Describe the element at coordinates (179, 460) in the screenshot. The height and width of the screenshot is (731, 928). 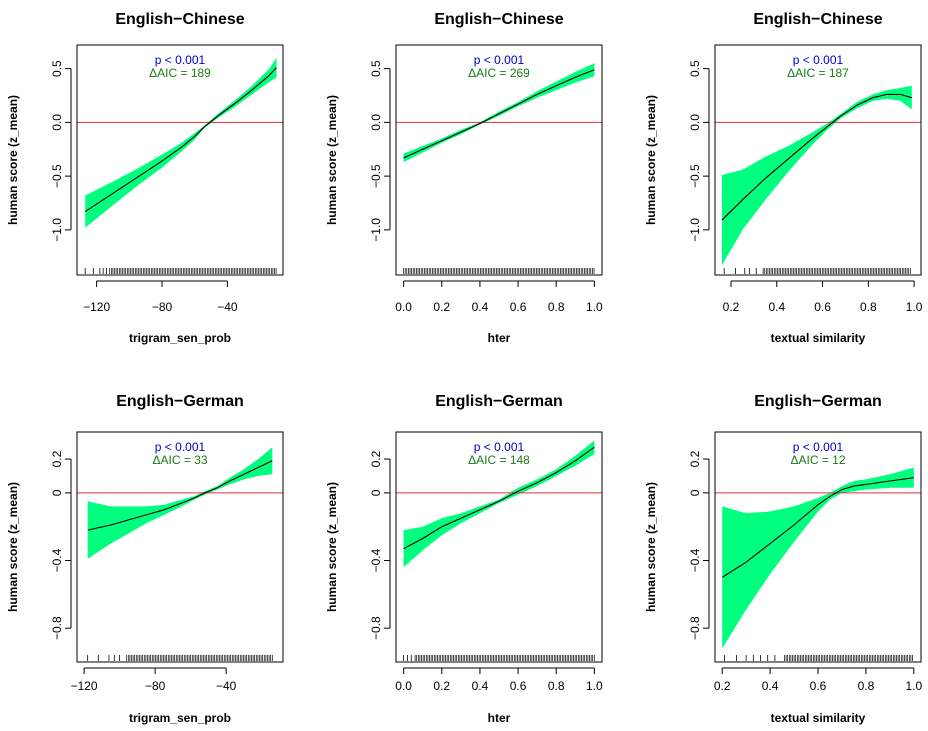
I see `aic-annotation: ΔAIC = 33` at that location.